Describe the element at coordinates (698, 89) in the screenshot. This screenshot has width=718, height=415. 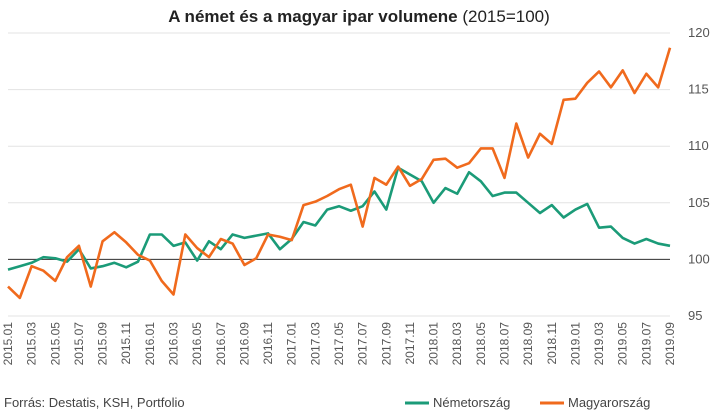
I see `y-tick-label: 115` at that location.